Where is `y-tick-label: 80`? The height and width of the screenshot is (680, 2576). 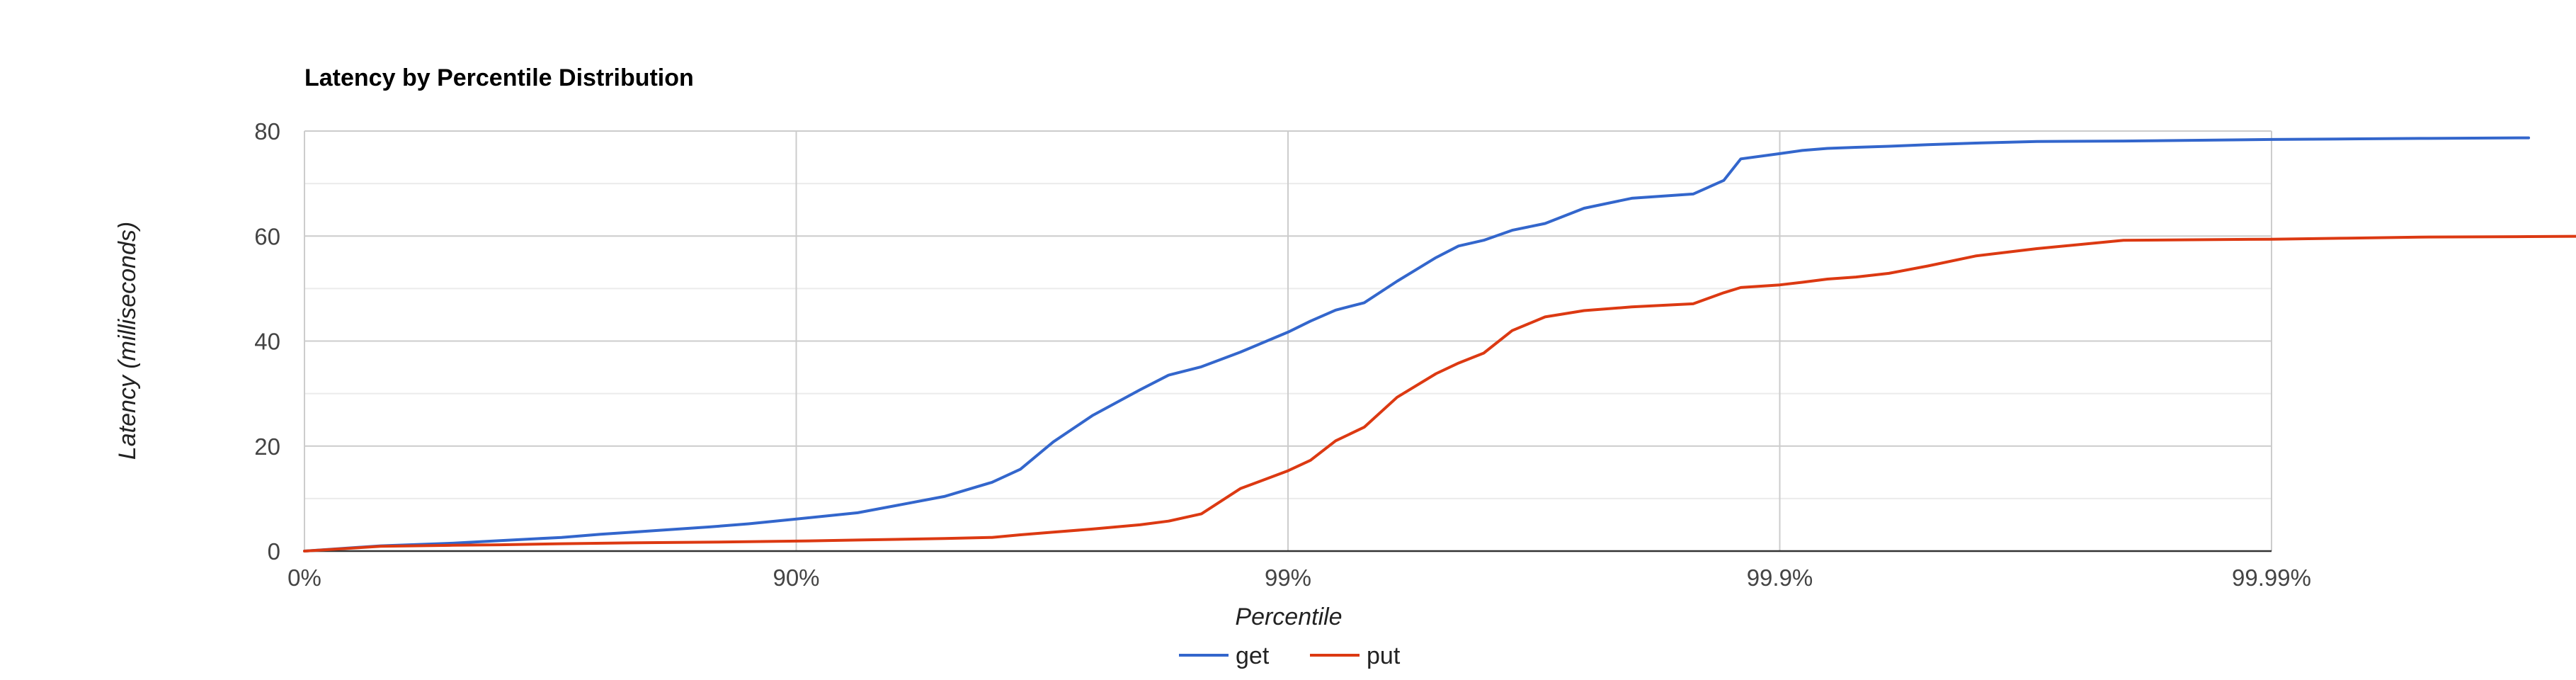 y-tick-label: 80 is located at coordinates (267, 131).